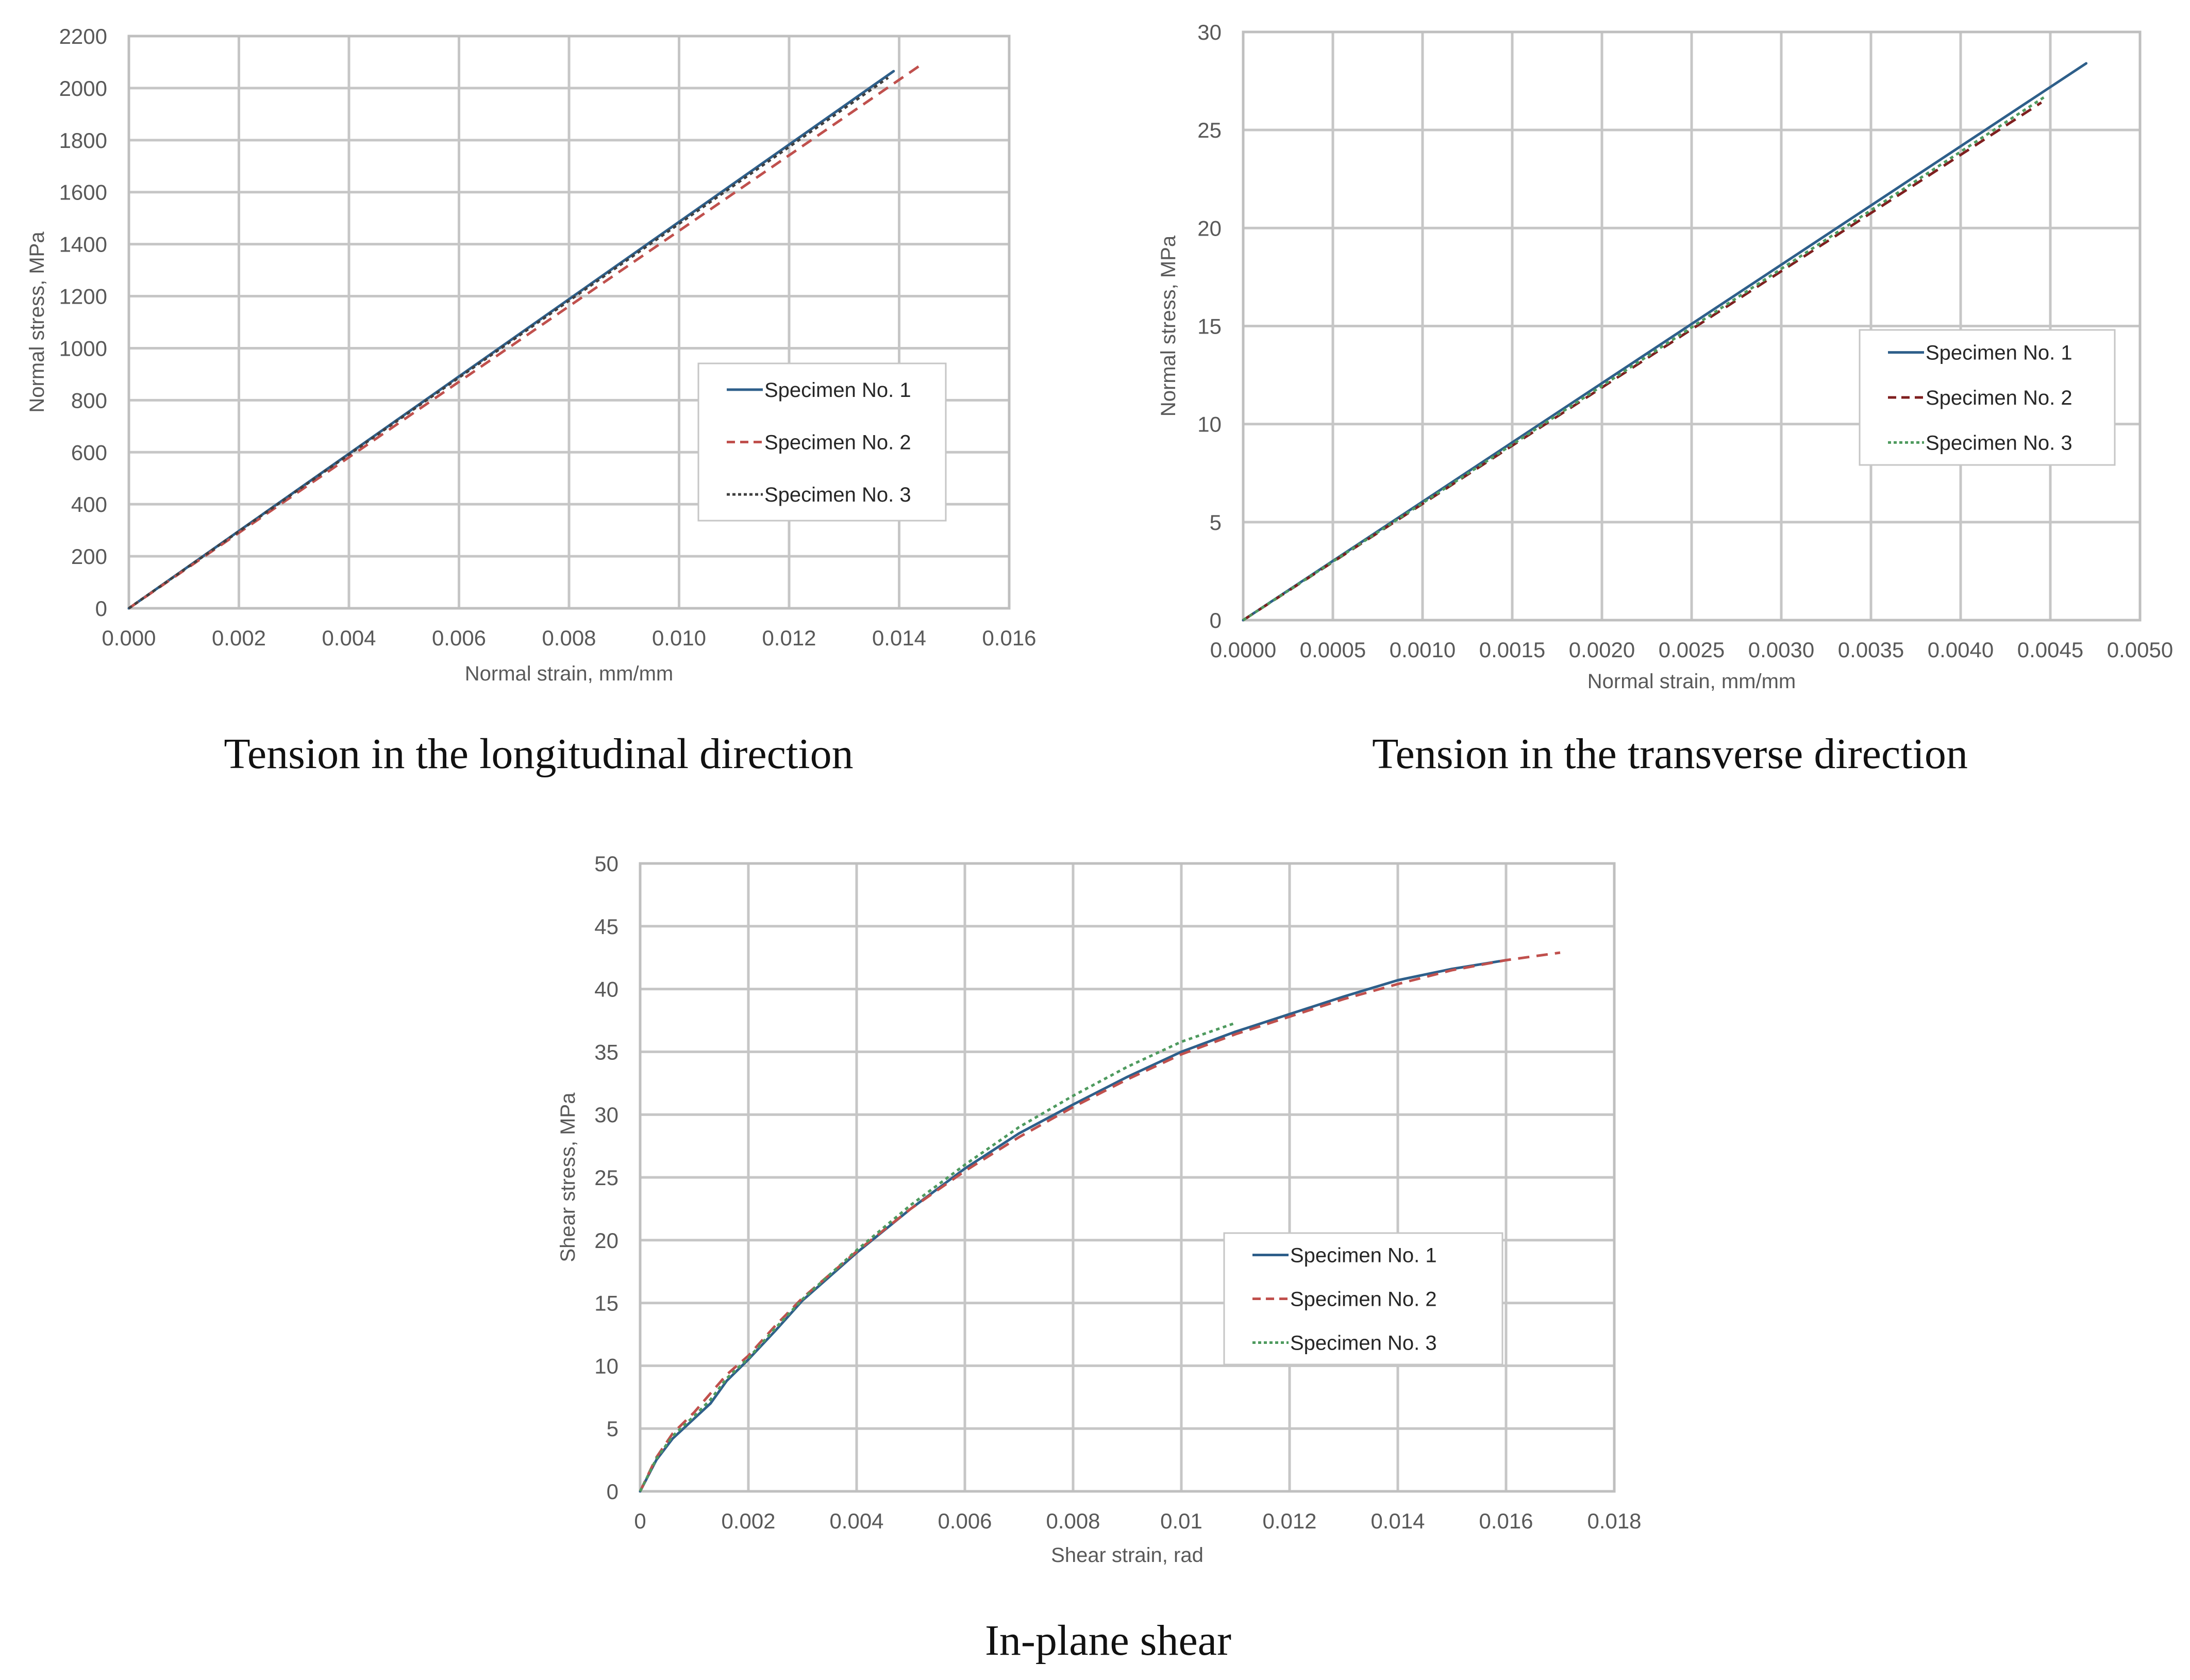  I want to click on y-tick-label: 40, so click(606, 989).